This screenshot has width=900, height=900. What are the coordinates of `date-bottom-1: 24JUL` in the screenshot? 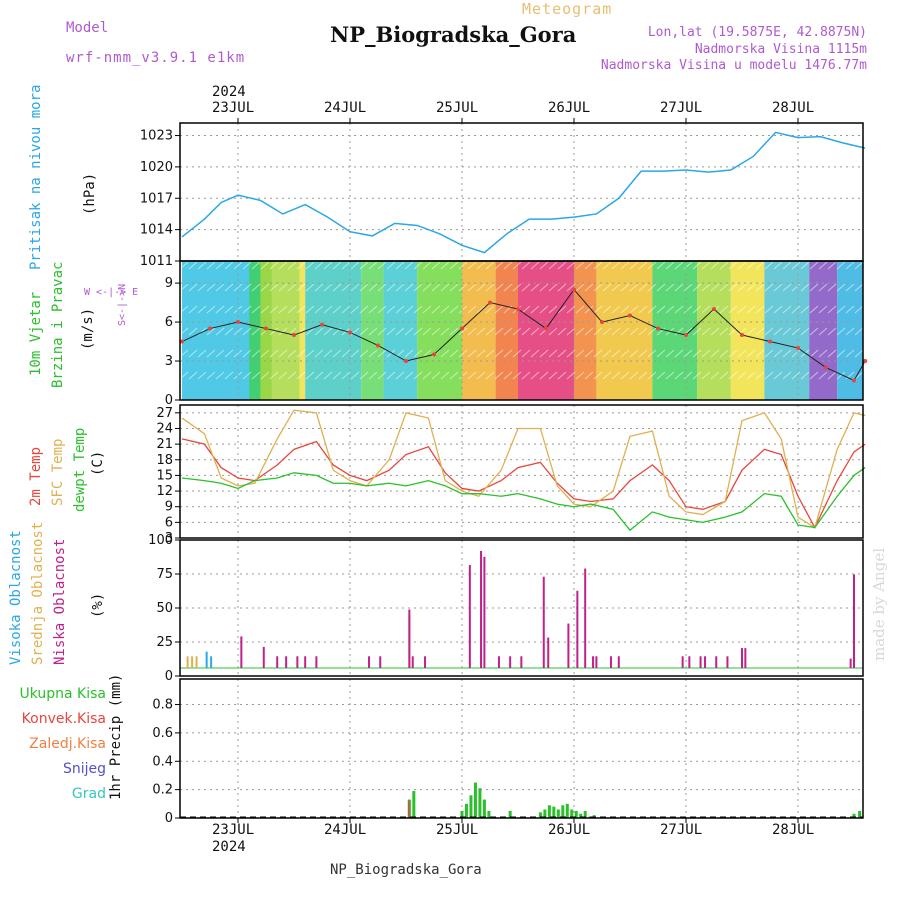 It's located at (345, 830).